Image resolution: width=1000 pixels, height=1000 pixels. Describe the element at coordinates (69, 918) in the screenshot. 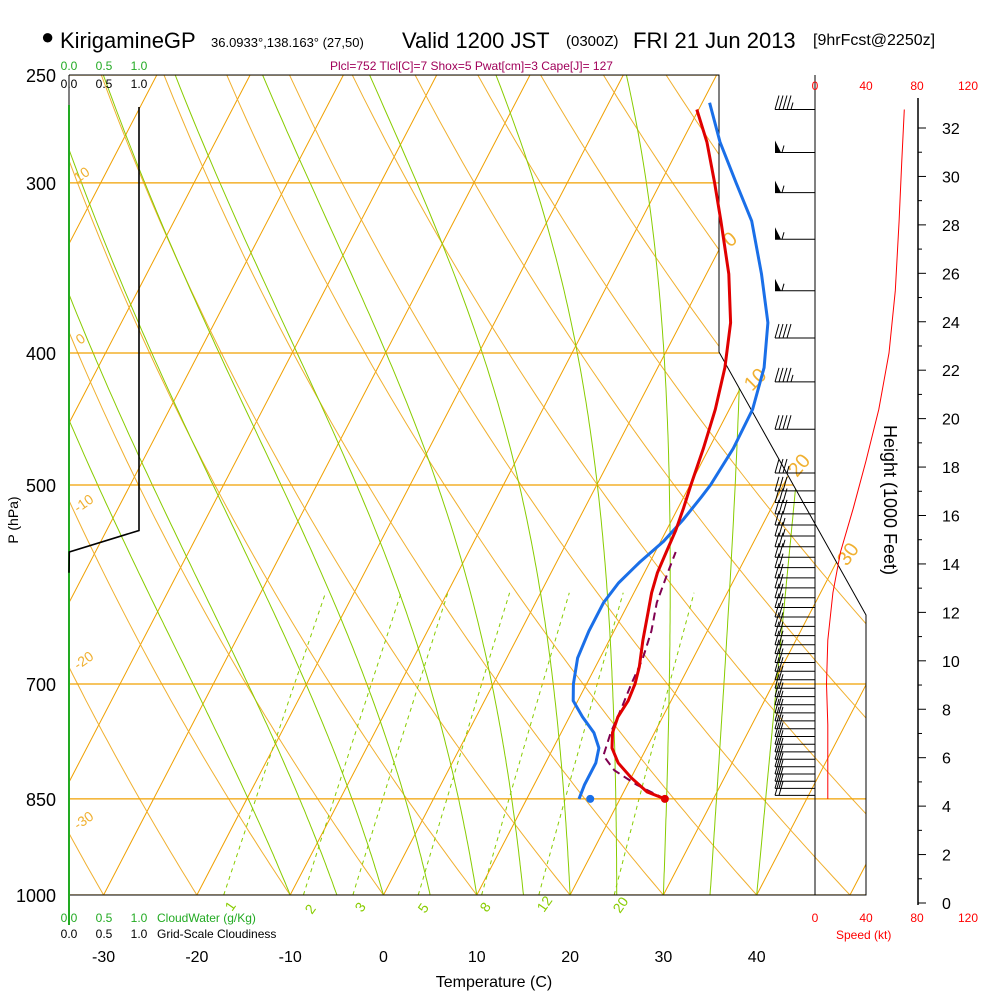

I see `cloud-water-scale-bottom: 0.0` at that location.